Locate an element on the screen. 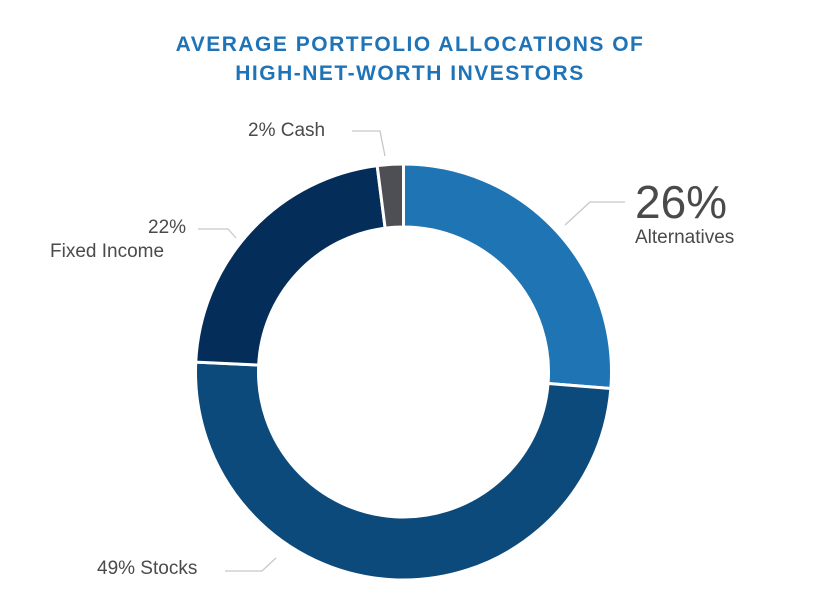  label-alternatives-pct: 26% is located at coordinates (681, 202).